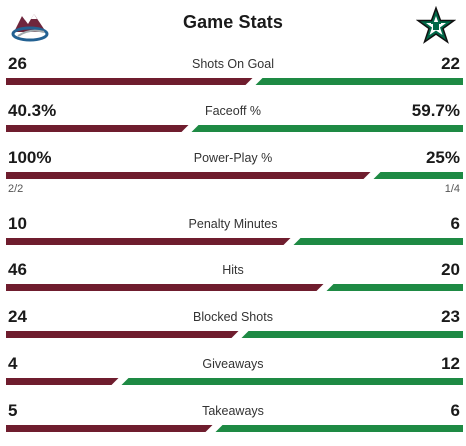 This screenshot has width=466, height=446. Describe the element at coordinates (16, 189) in the screenshot. I see `away-sub-value: 2/2` at that location.